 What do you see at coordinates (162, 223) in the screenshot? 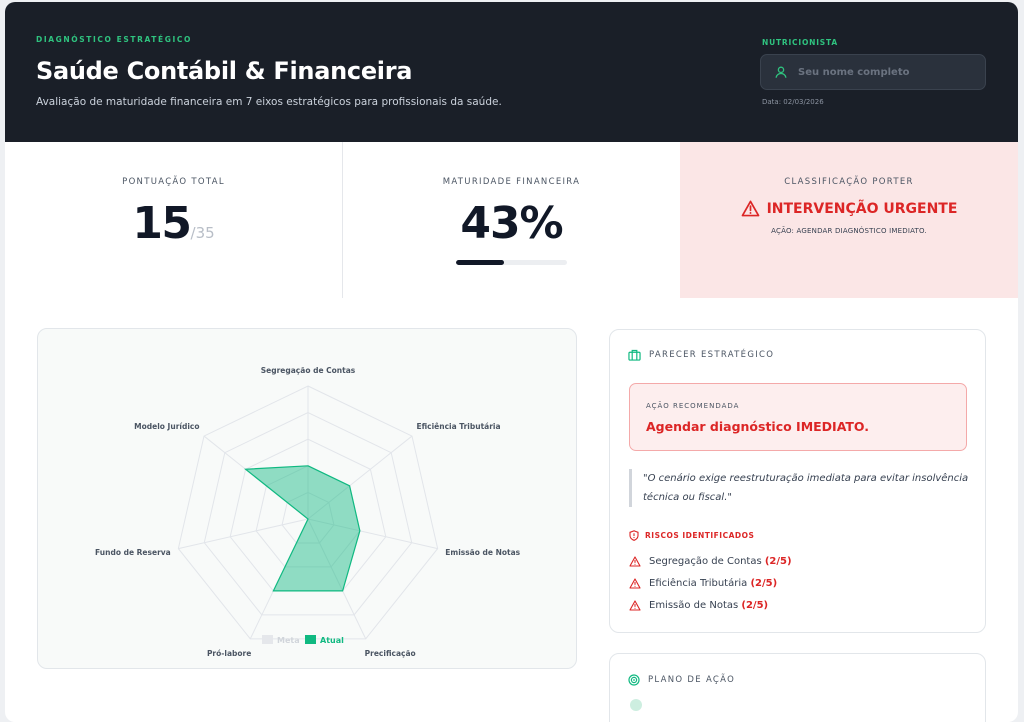
I see `total-score-value: 15` at bounding box center [162, 223].